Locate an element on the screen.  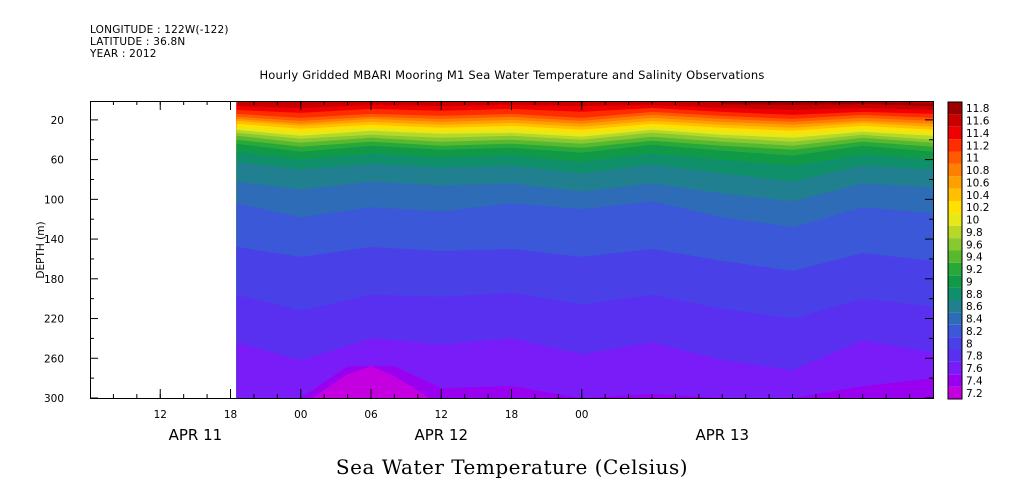
colorbar-label: 11.4 is located at coordinates (978, 134).